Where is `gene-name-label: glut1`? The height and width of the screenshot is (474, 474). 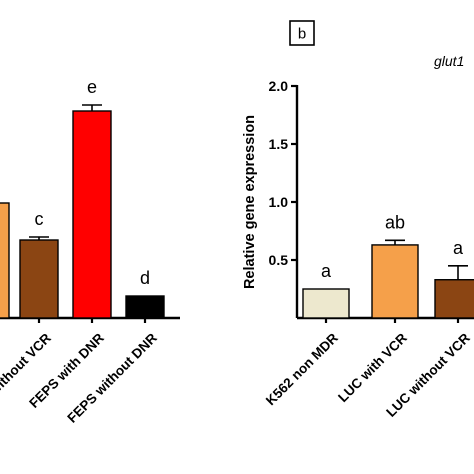
gene-name-label: glut1 is located at coordinates (449, 61).